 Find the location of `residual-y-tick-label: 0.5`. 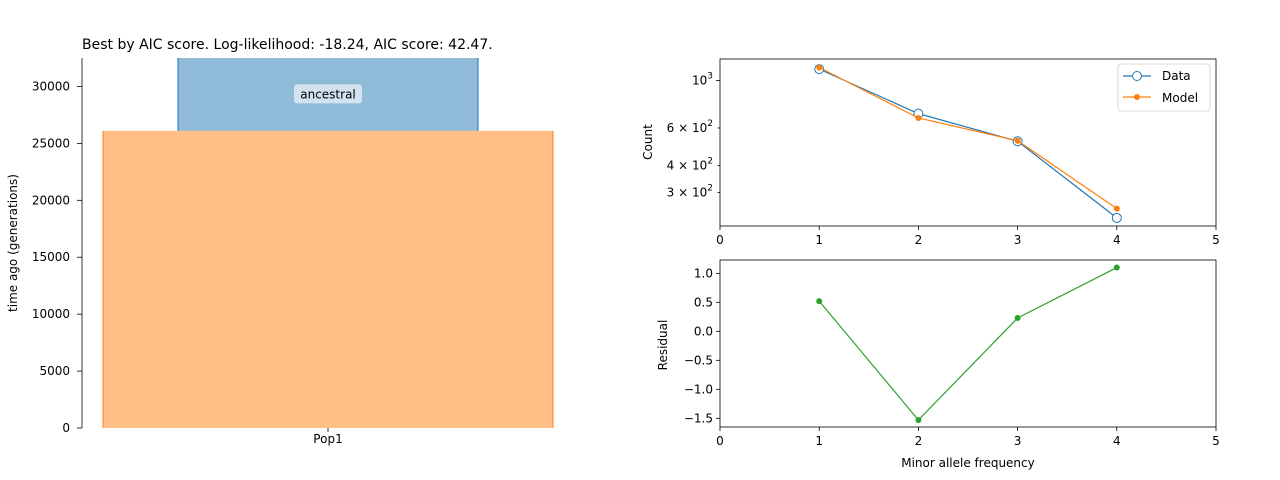

residual-y-tick-label: 0.5 is located at coordinates (703, 302).